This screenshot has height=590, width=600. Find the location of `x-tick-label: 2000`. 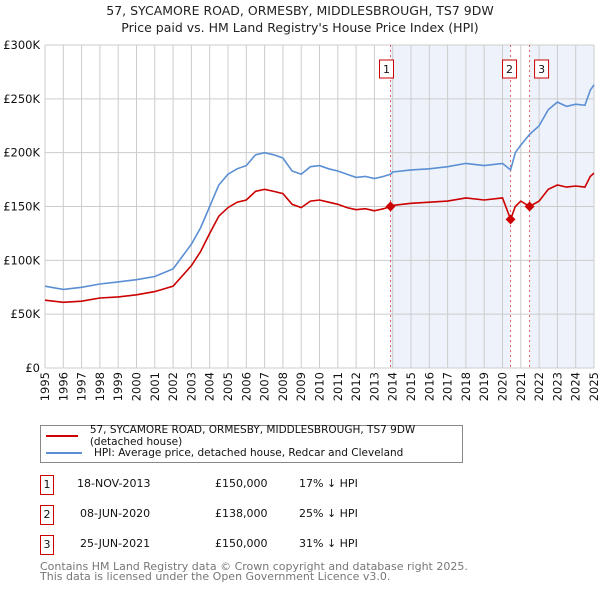

x-tick-label: 2000 is located at coordinates (137, 386).